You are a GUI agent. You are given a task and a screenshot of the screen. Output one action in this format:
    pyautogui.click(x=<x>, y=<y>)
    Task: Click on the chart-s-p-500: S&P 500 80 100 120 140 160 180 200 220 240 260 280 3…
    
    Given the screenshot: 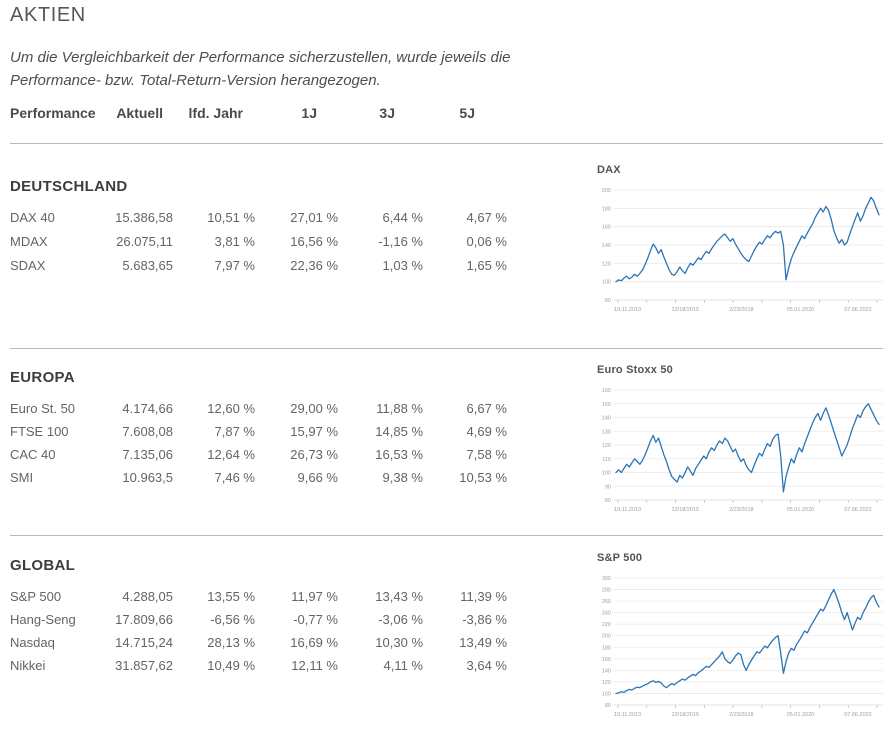 What is the action you would take?
    pyautogui.click(x=742, y=637)
    